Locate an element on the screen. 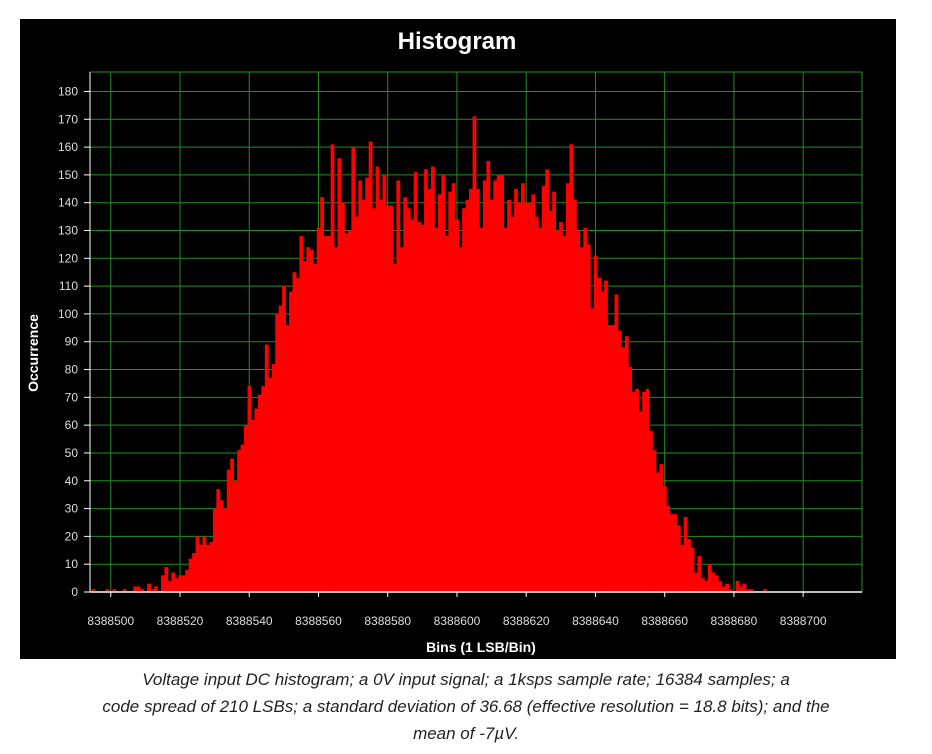 This screenshot has height=754, width=932. y-tick-label: 70 is located at coordinates (72, 397).